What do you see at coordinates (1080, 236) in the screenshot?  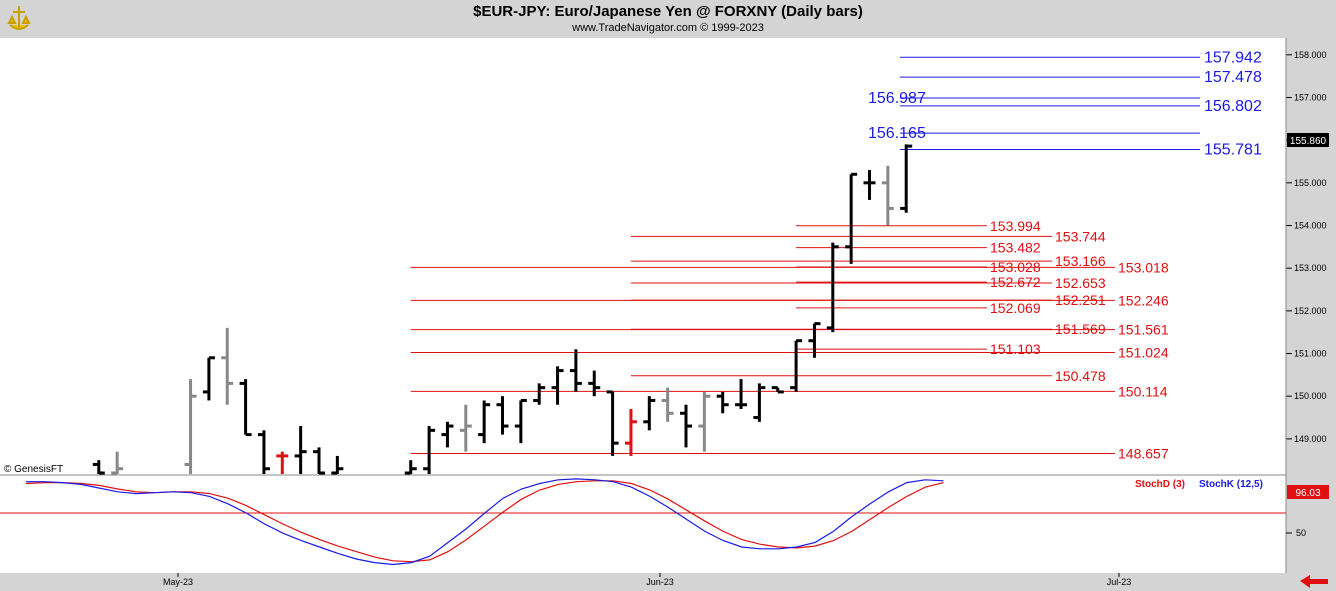 I see `level-label: 153.744` at bounding box center [1080, 236].